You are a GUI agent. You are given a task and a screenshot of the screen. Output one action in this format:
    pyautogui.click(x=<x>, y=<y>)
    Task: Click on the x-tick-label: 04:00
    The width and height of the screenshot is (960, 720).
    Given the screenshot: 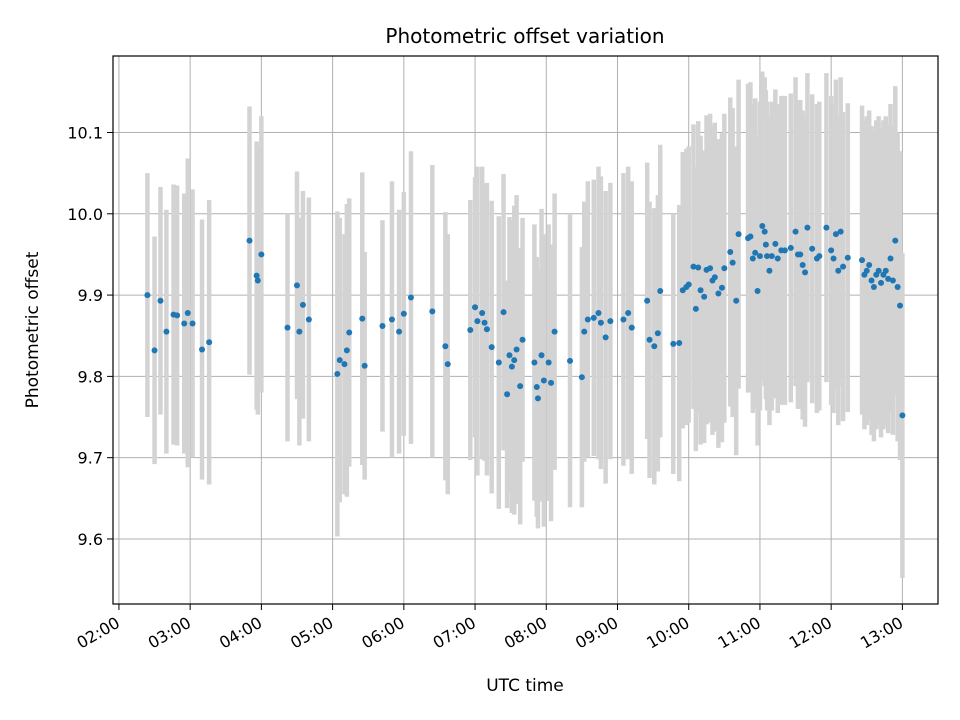 What is the action you would take?
    pyautogui.click(x=240, y=633)
    